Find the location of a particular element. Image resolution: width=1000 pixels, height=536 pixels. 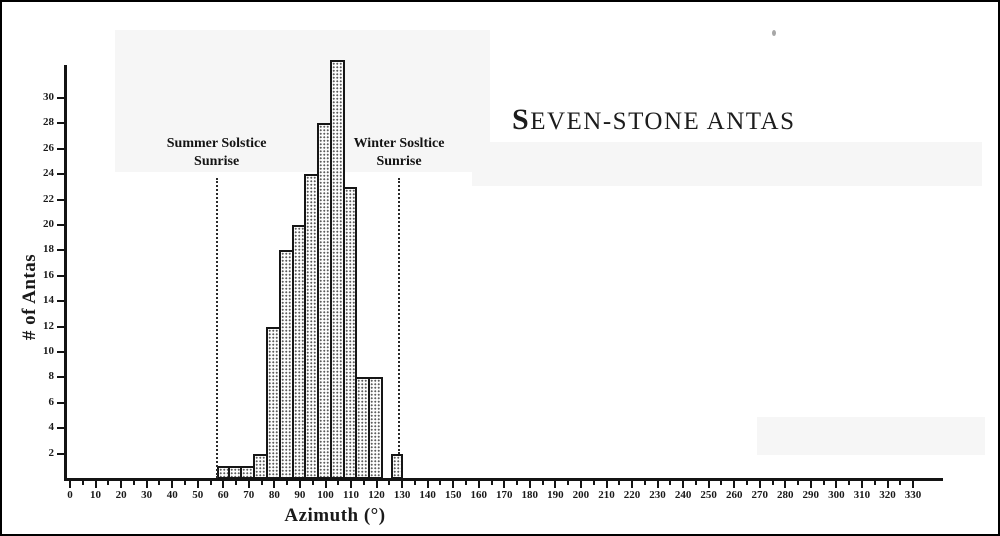

y-tick-label: 30 is located at coordinates (48, 97).